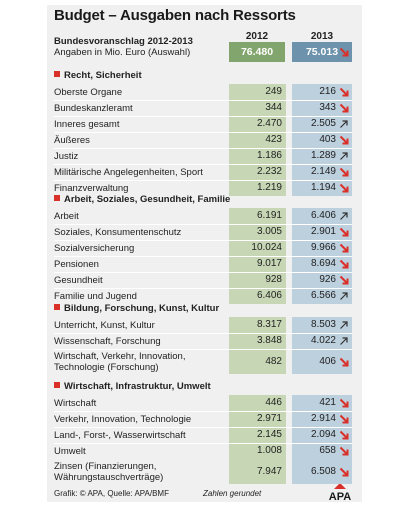  I want to click on row-label-line: Verkehr, Innovation, Technologie, so click(123, 419).